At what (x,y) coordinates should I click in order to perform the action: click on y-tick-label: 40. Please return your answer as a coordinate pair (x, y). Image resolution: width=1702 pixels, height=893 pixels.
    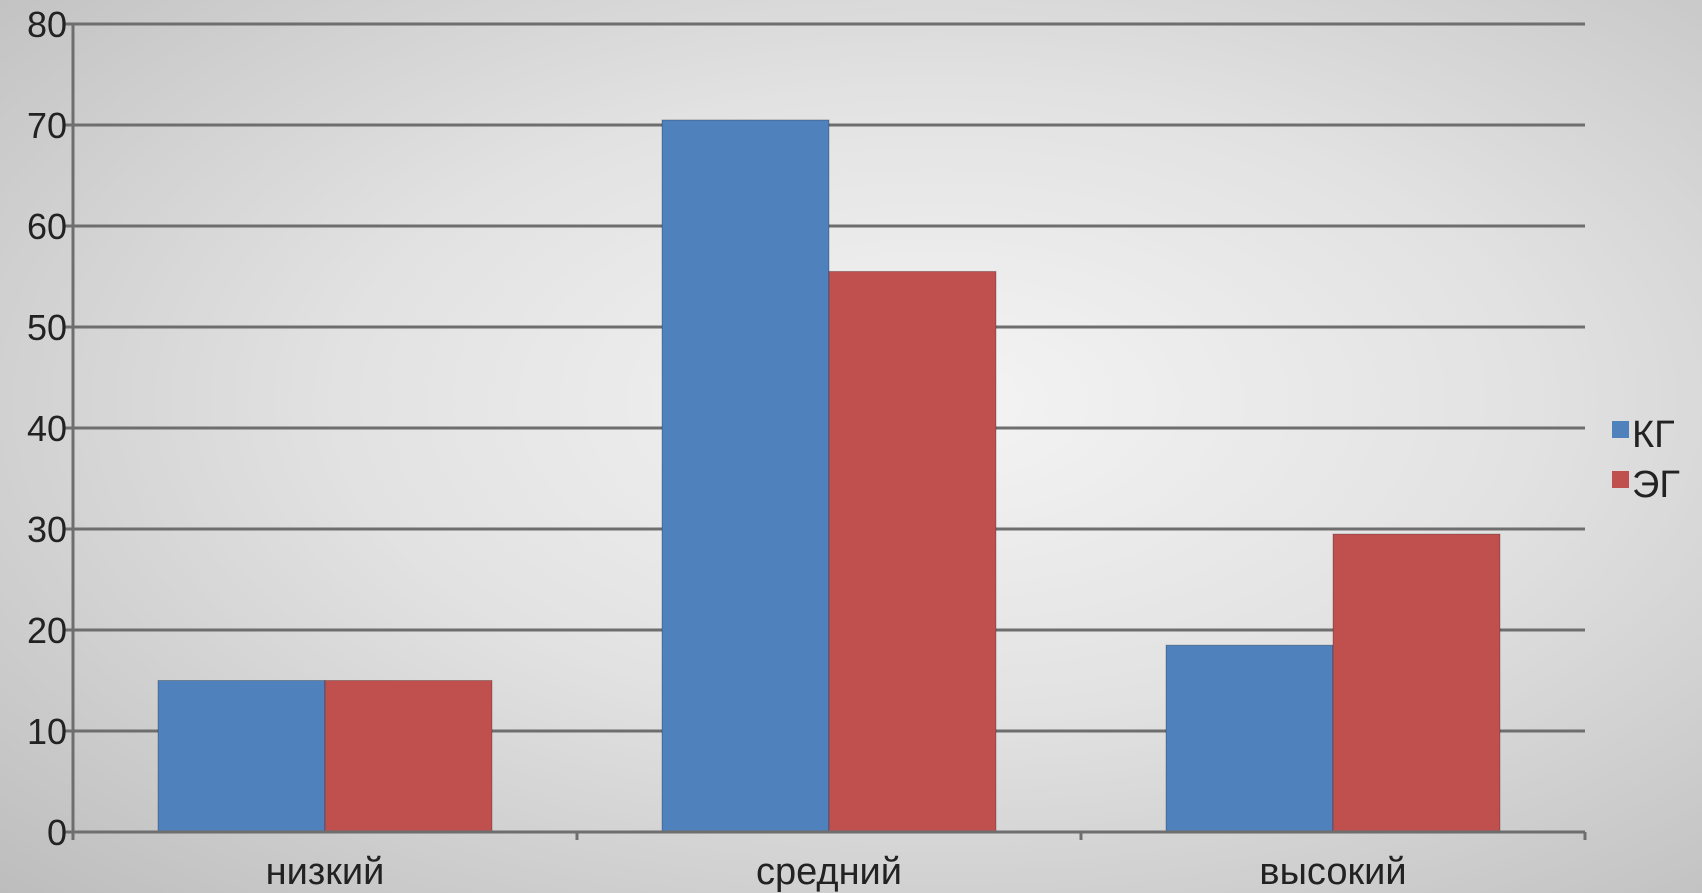
    Looking at the image, I should click on (47, 428).